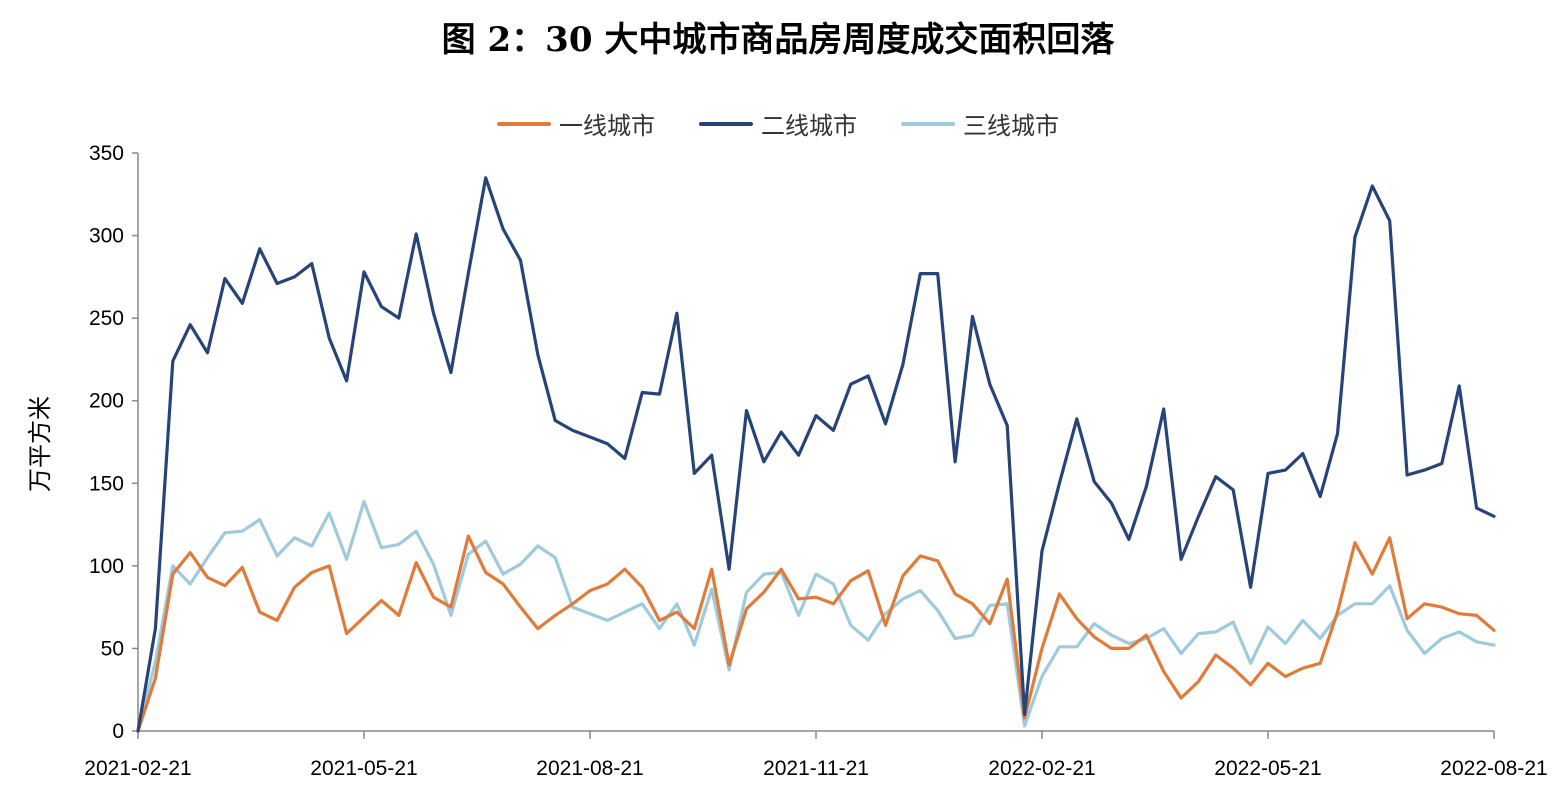 The image size is (1556, 804). I want to click on y-tick-label: 200, so click(106, 401).